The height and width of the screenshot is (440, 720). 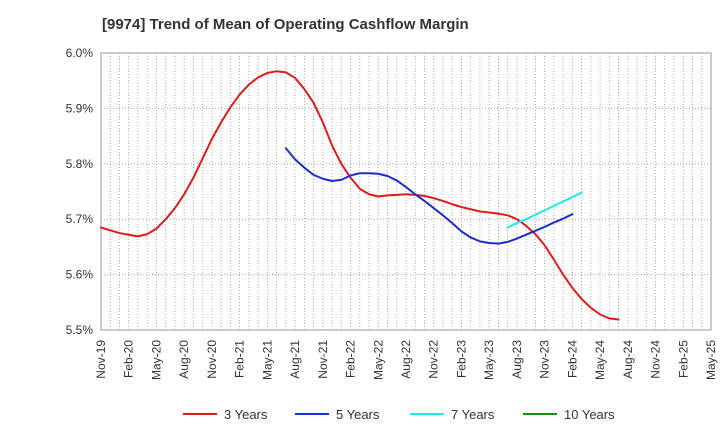 What do you see at coordinates (589, 414) in the screenshot?
I see `legend-label-10-years: 10 Years` at bounding box center [589, 414].